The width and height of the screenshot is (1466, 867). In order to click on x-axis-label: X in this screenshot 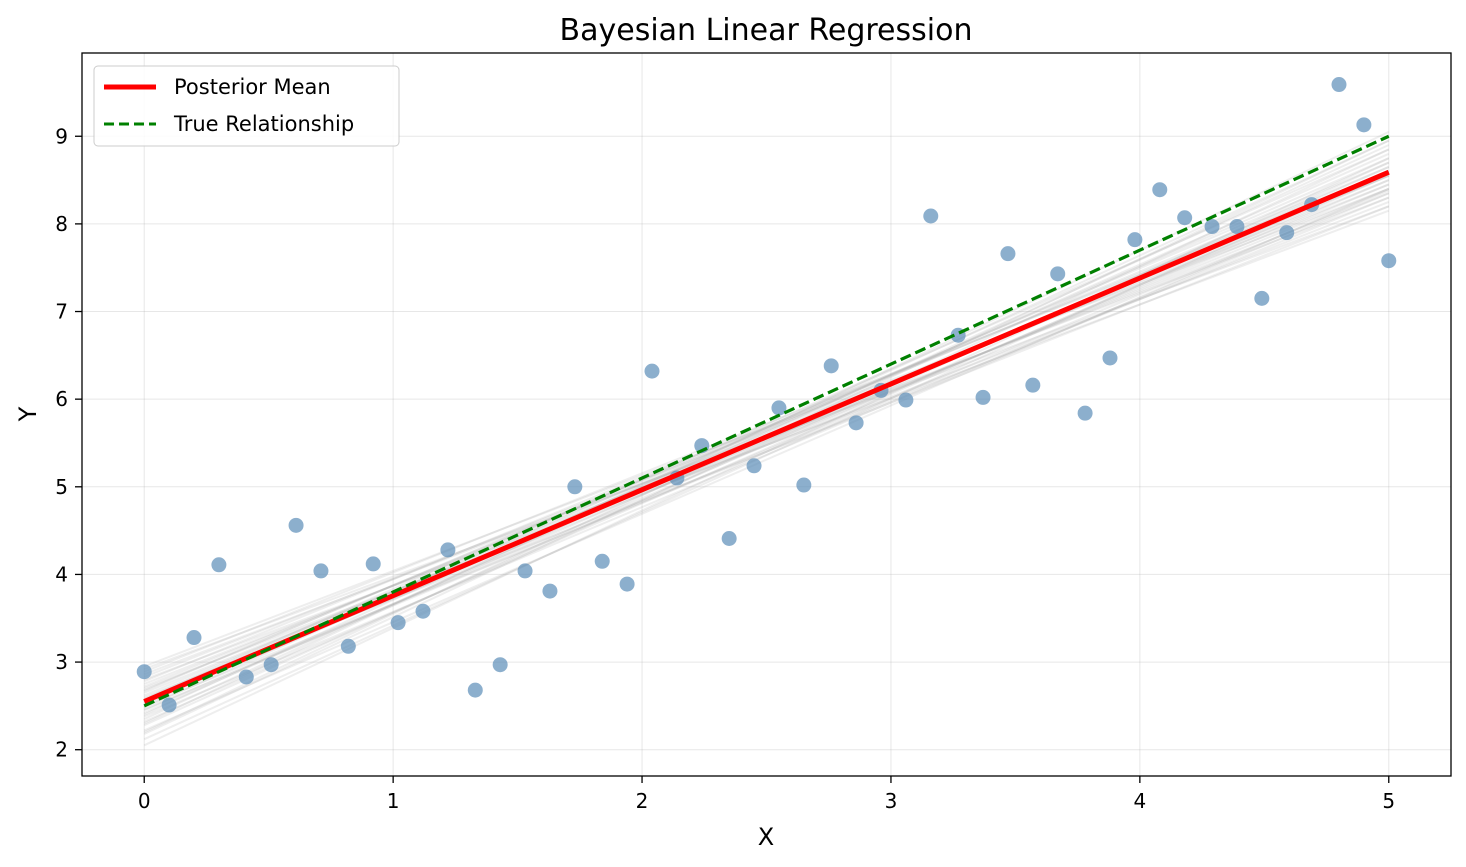, I will do `click(766, 837)`.